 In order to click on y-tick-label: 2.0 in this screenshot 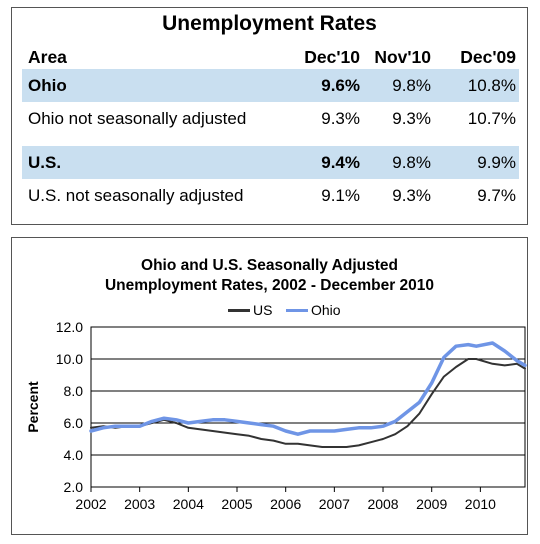, I will do `click(74, 487)`.